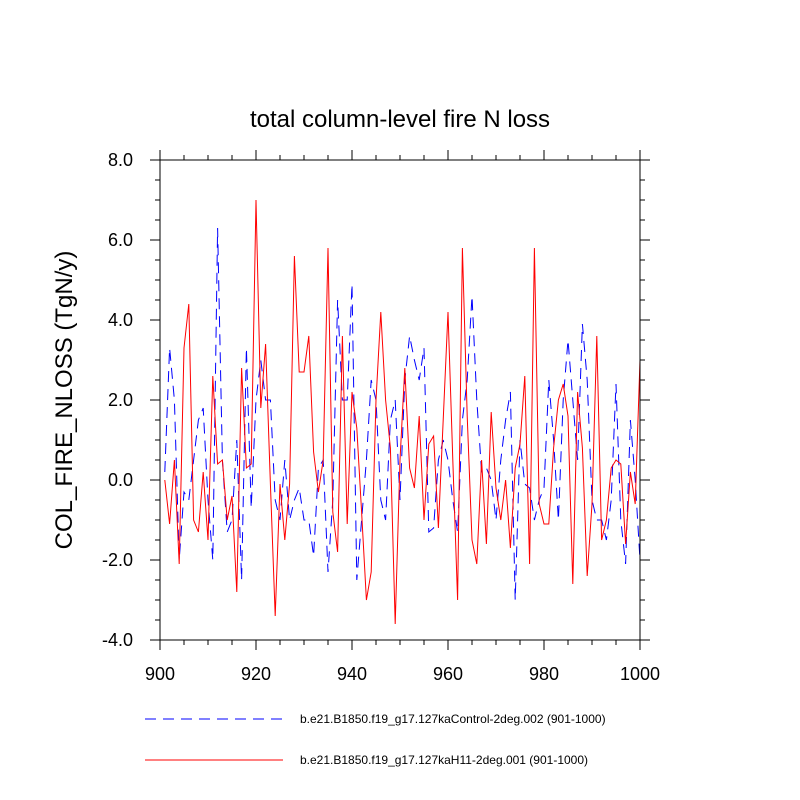 This screenshot has height=800, width=800. I want to click on x-tick-label: 940, so click(352, 674).